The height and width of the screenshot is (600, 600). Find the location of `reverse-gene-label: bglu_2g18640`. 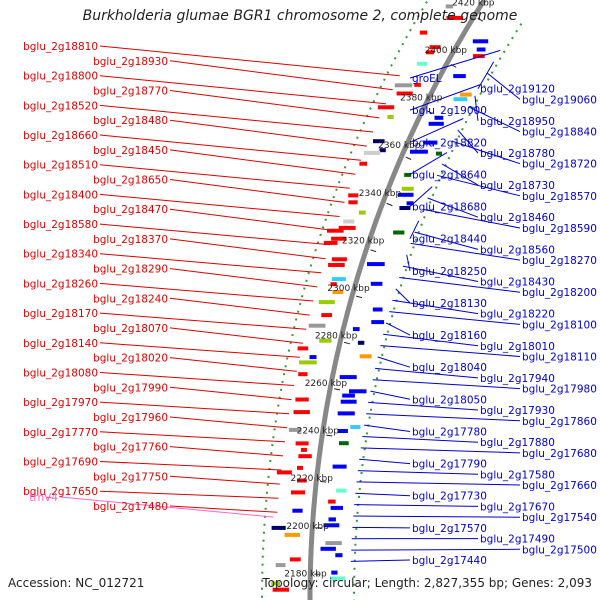

reverse-gene-label: bglu_2g18640 is located at coordinates (449, 175).